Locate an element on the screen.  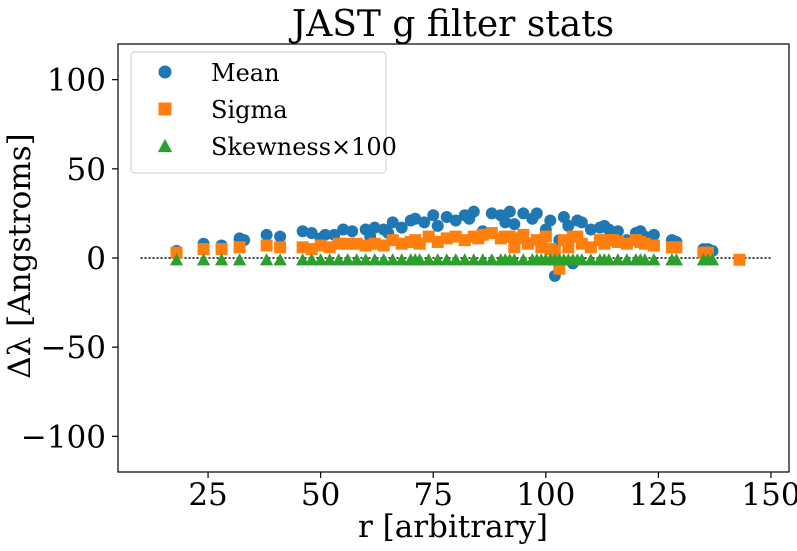
x-tick-label: 150 is located at coordinates (769, 495).